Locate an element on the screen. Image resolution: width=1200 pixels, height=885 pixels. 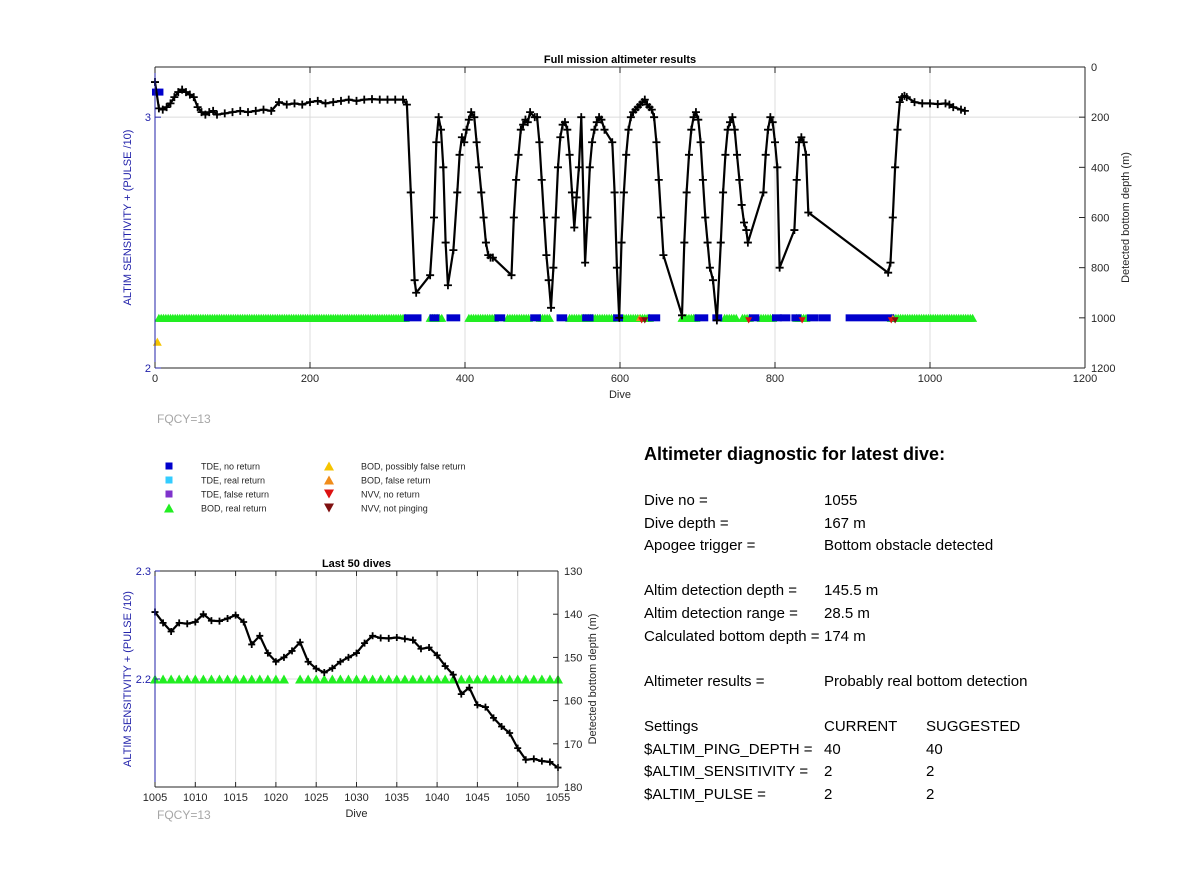
x-tick-label: 1000 is located at coordinates (930, 379).